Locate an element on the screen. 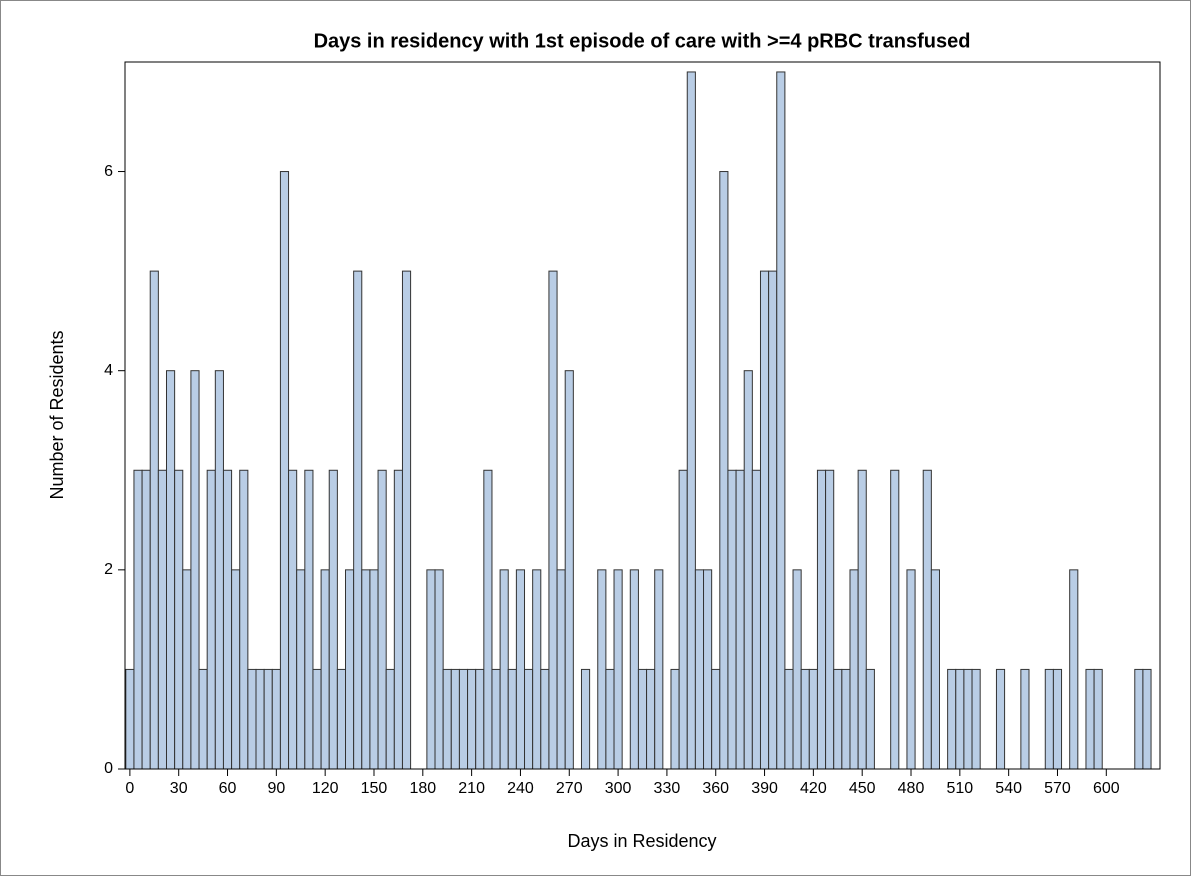 The width and height of the screenshot is (1191, 881). y-tick-label: 0 is located at coordinates (108, 768).